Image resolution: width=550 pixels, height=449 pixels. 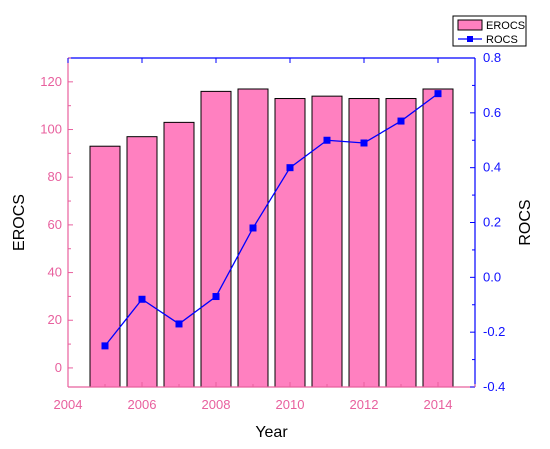 I want to click on legend-label-rocs: ROCS, so click(x=502, y=40).